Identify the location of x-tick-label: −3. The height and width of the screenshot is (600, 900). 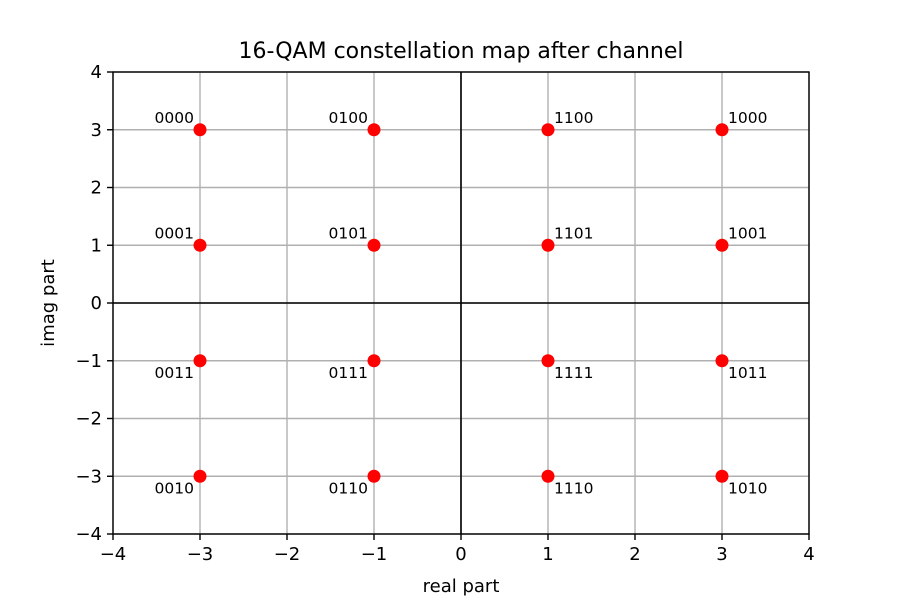
(200, 554).